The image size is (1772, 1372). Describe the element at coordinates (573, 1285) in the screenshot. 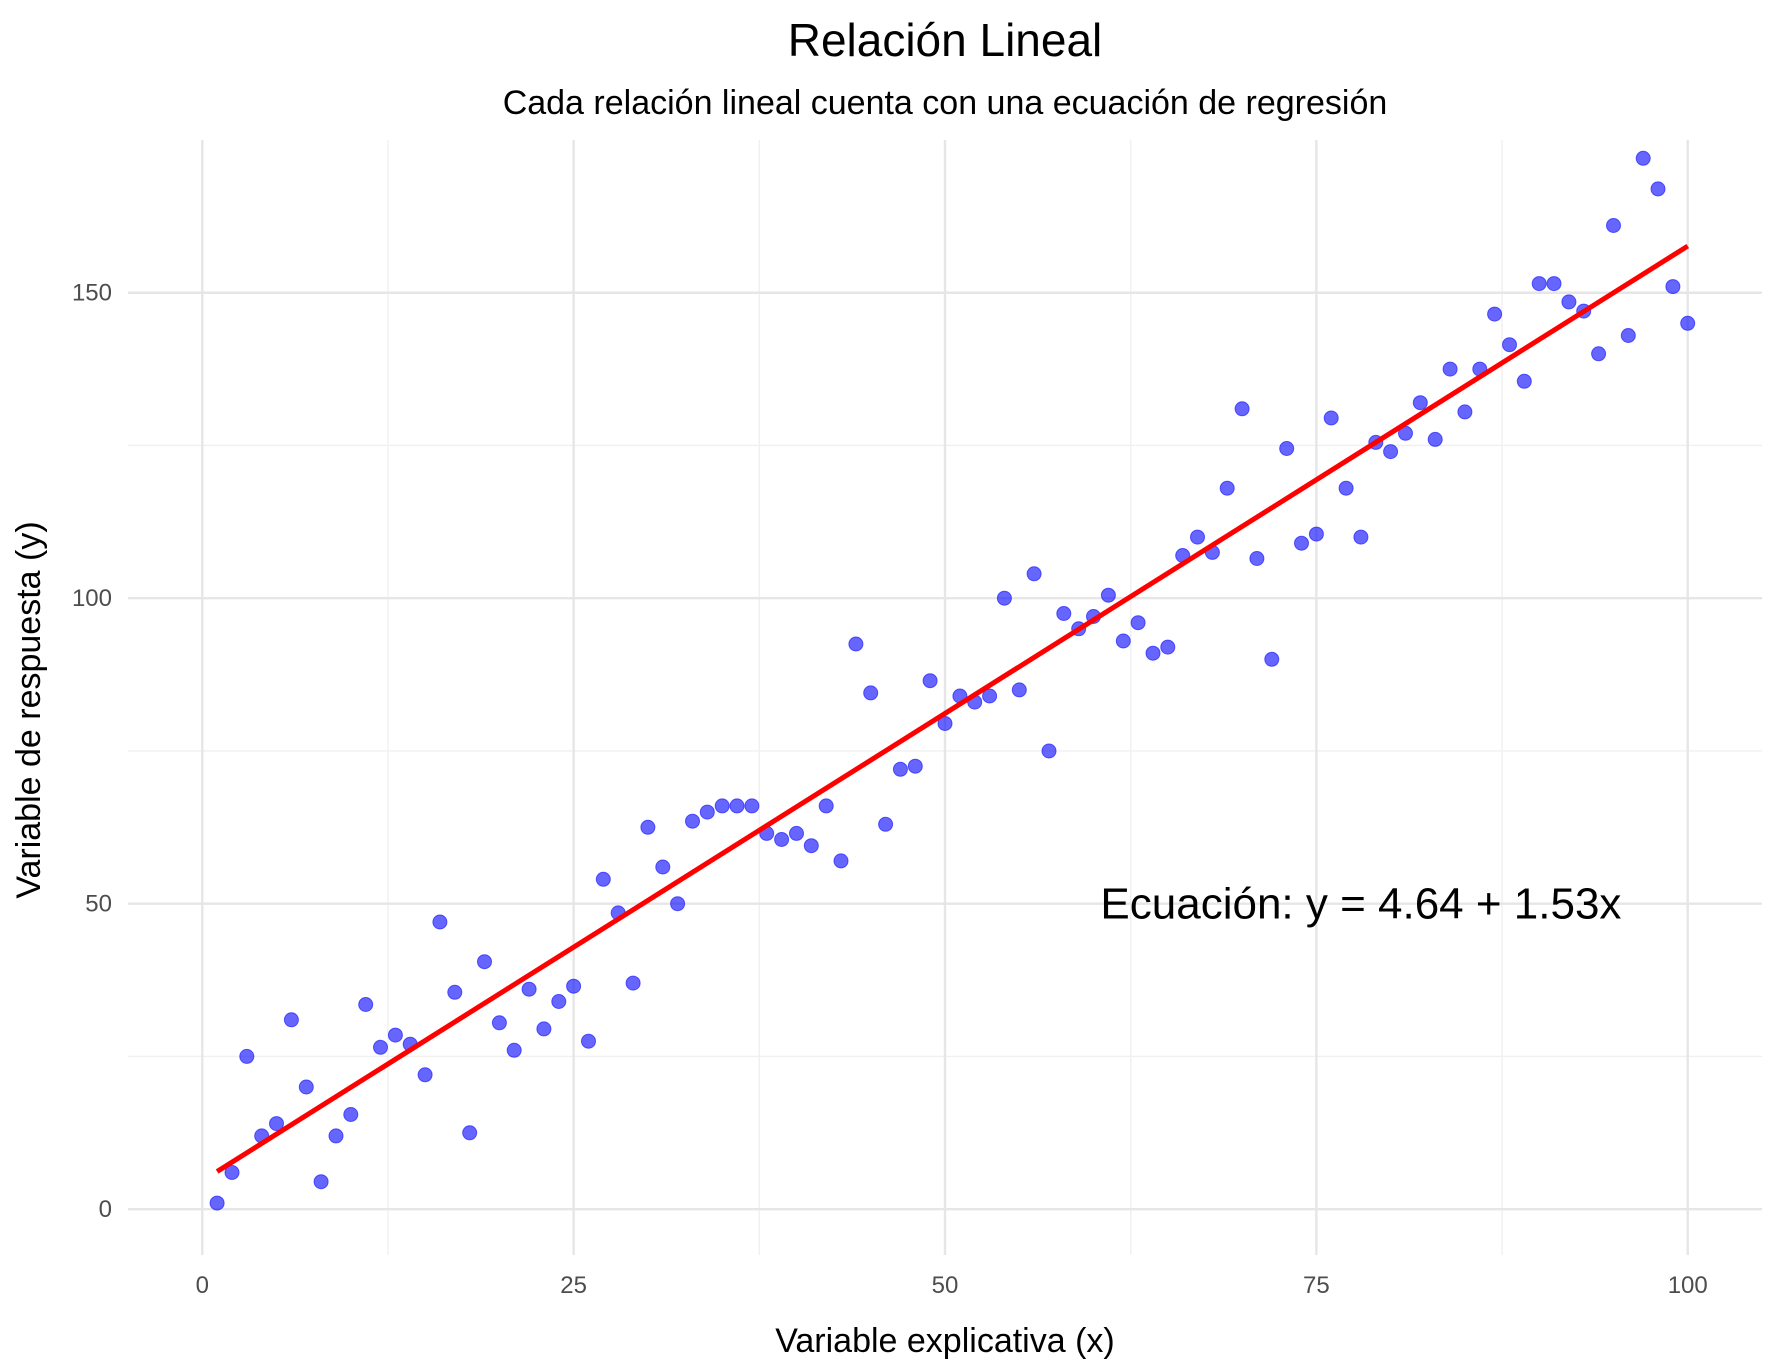

I see `x-tick-label: 25` at that location.